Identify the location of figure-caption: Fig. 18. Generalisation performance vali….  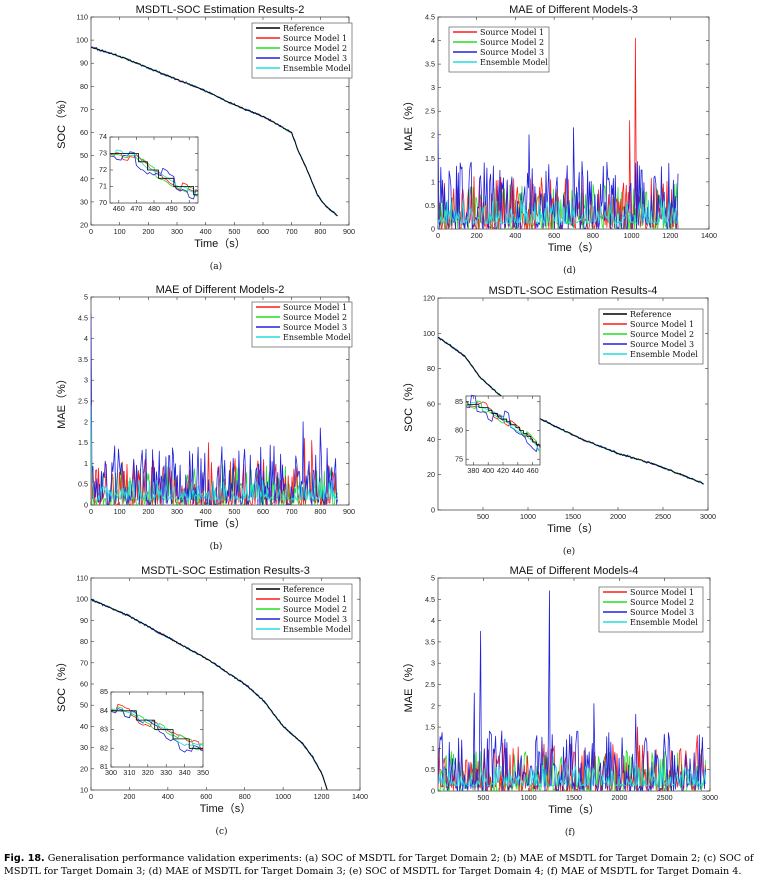
(391, 865).